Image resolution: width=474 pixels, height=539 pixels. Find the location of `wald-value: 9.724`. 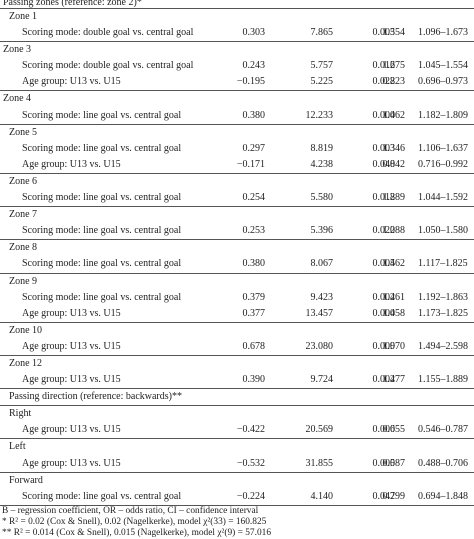

wald-value: 9.724 is located at coordinates (322, 380).